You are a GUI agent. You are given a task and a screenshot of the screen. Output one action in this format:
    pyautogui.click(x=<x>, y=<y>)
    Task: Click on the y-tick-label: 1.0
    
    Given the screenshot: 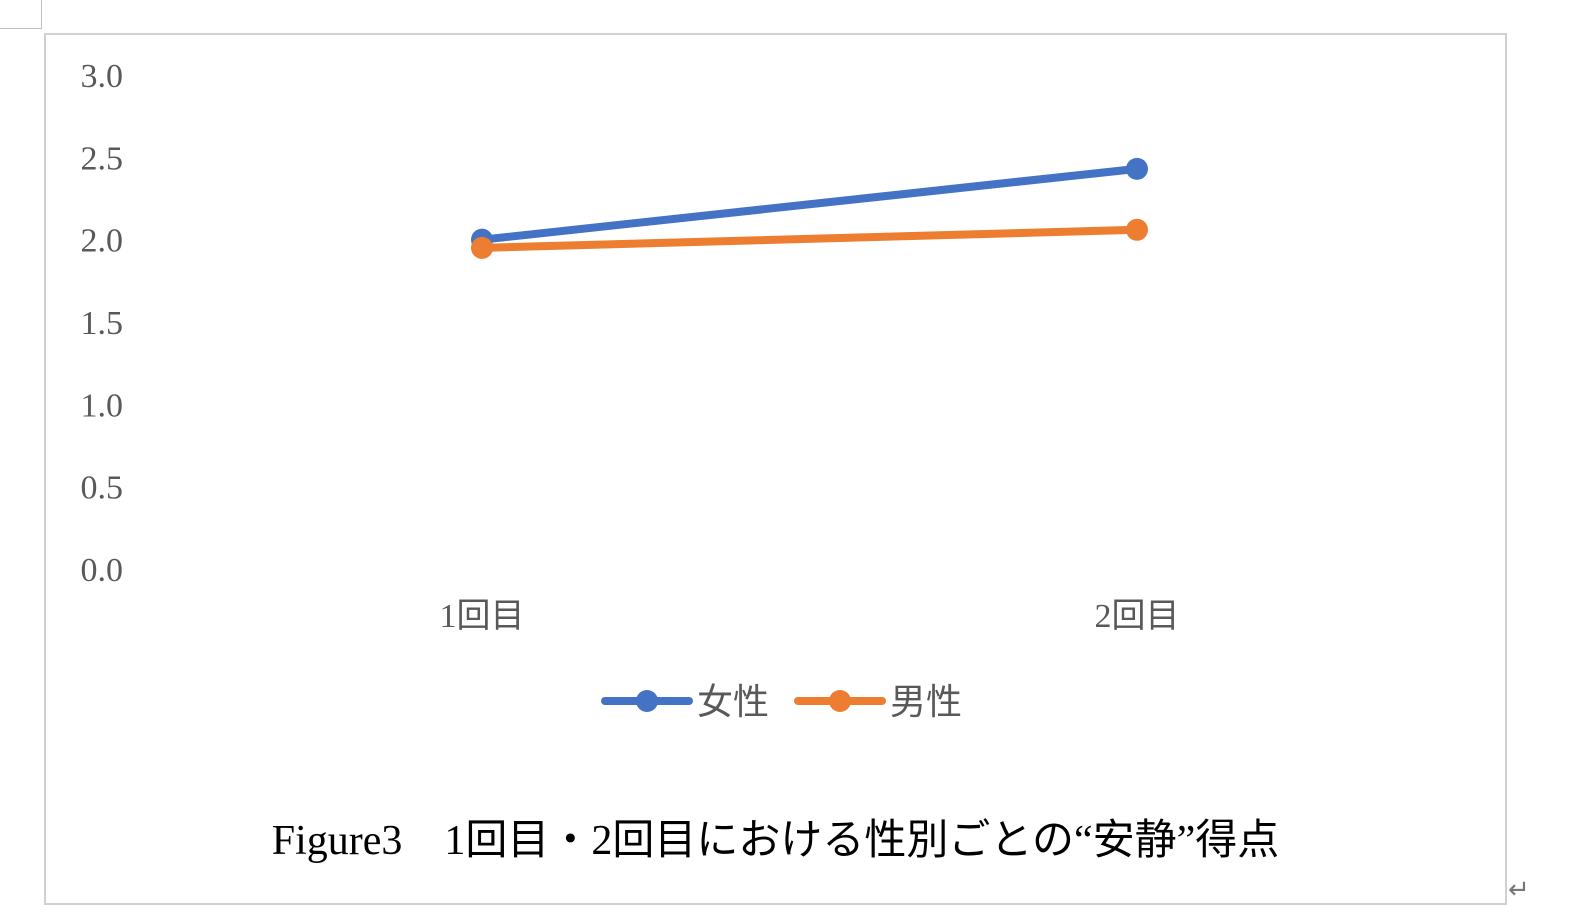 What is the action you would take?
    pyautogui.click(x=102, y=405)
    